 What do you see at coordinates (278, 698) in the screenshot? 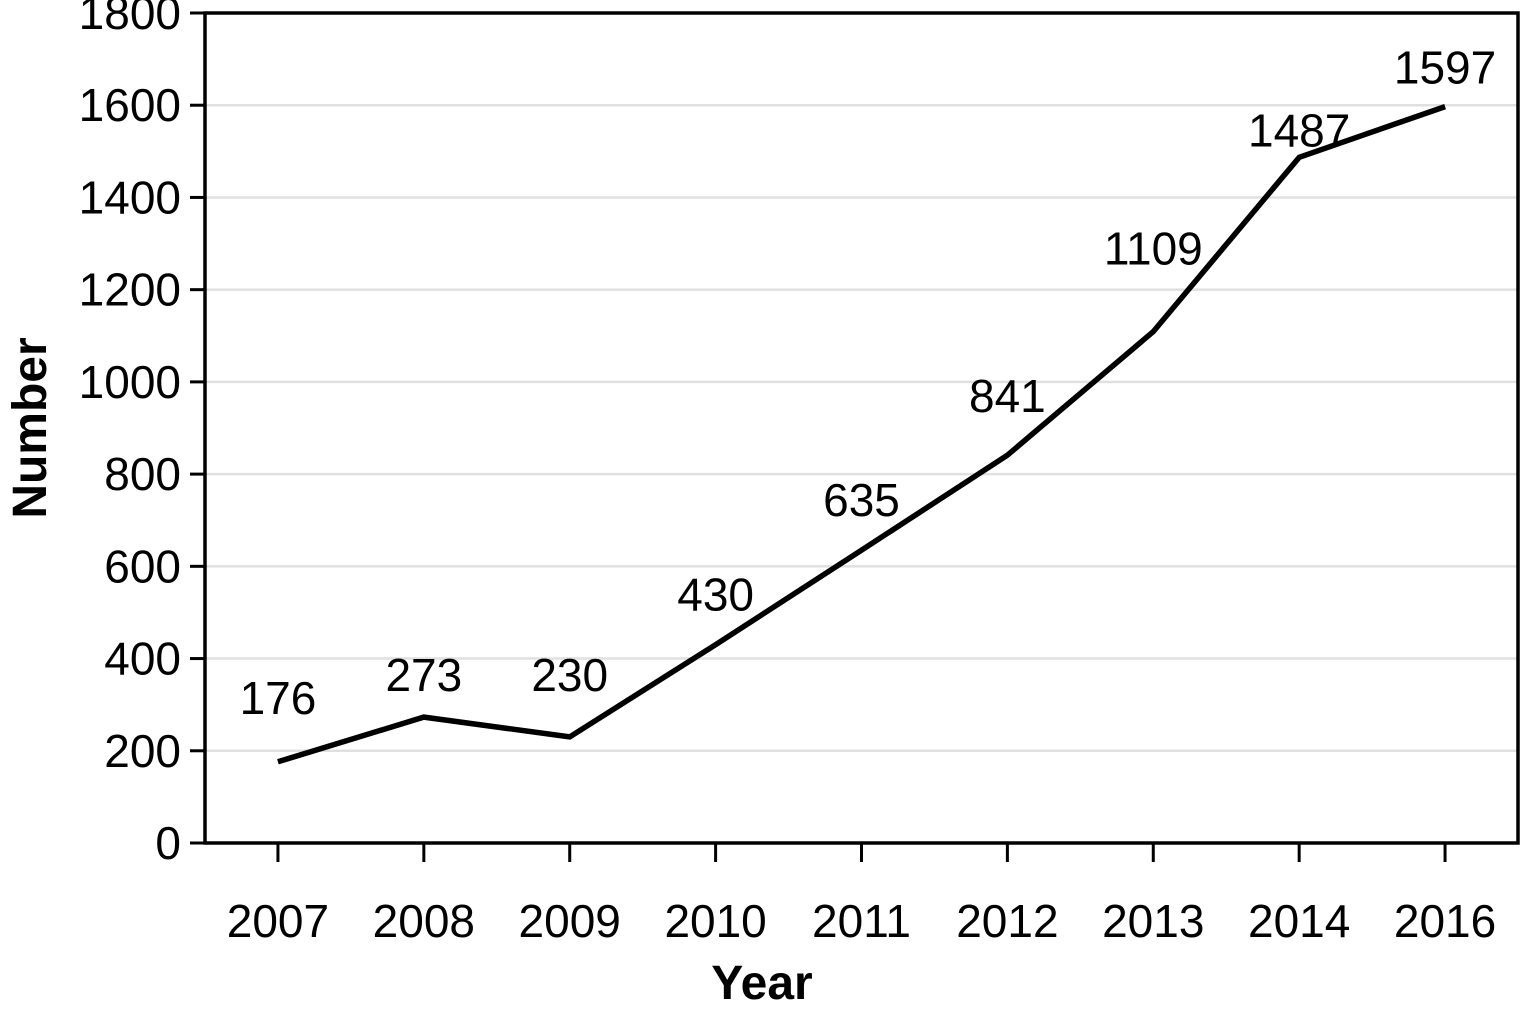
I see `data-point-label: 176` at bounding box center [278, 698].